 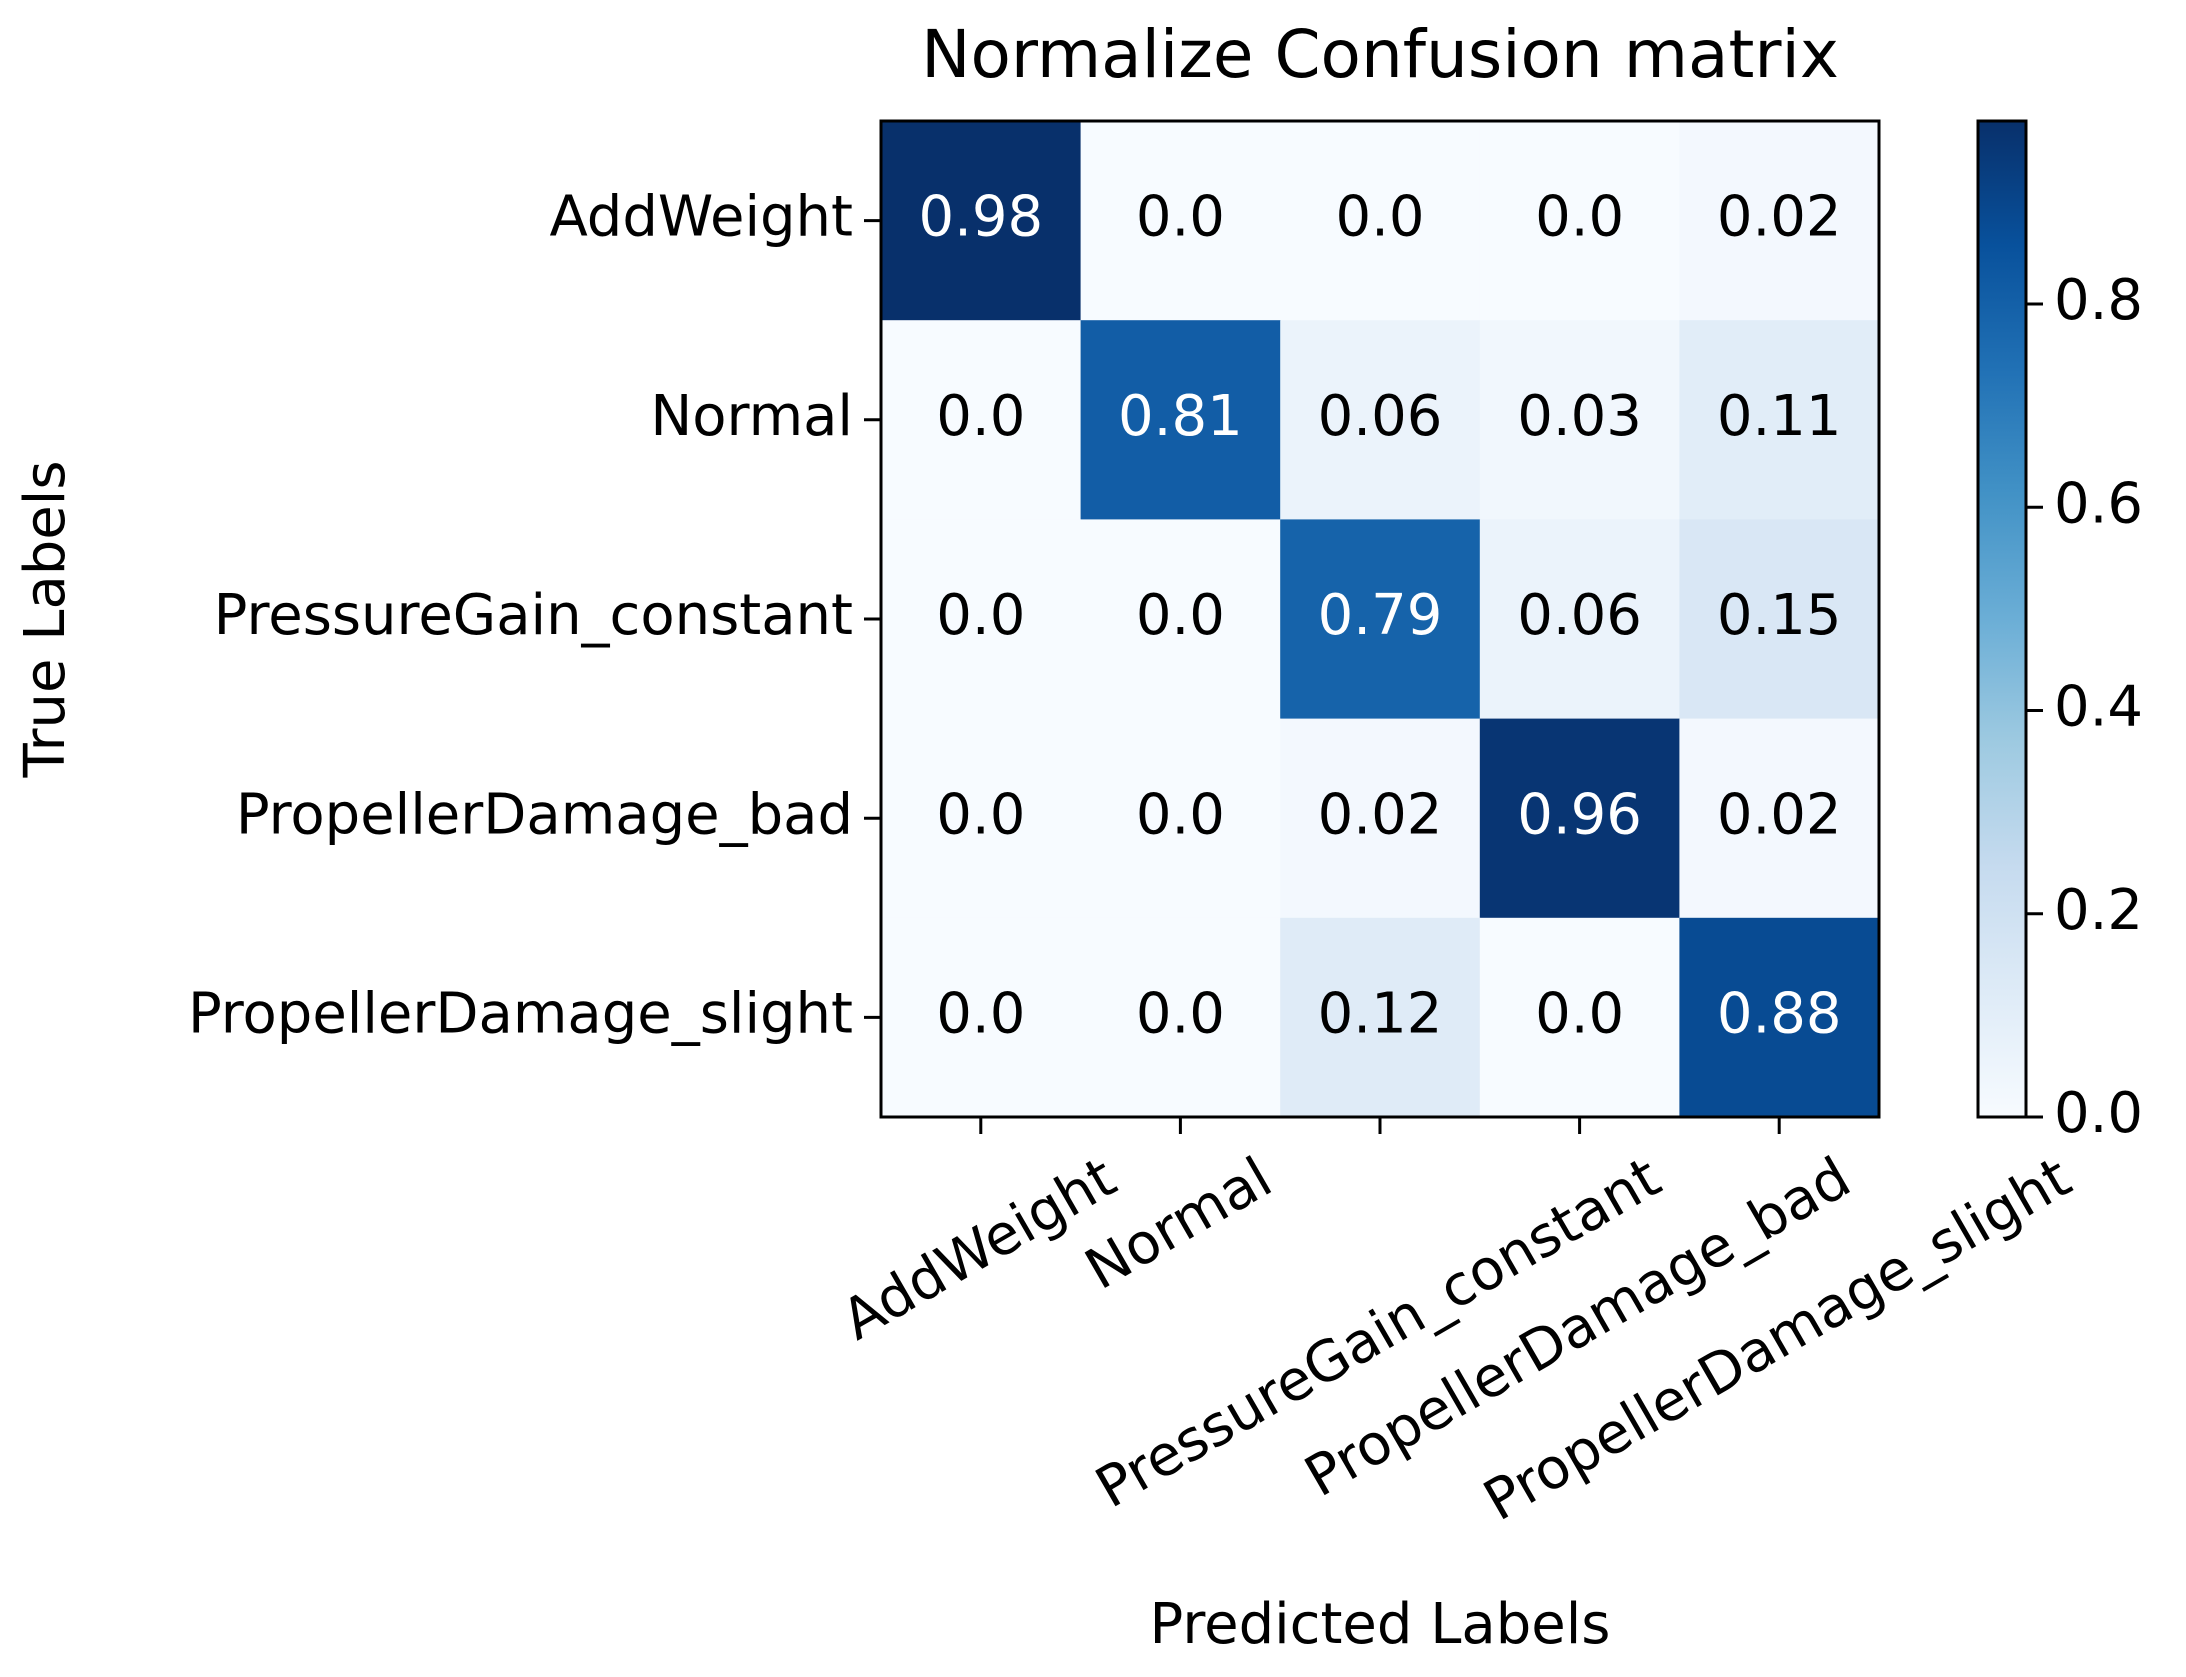 I want to click on colorbar-tick-label: 0.4, so click(x=2098, y=707).